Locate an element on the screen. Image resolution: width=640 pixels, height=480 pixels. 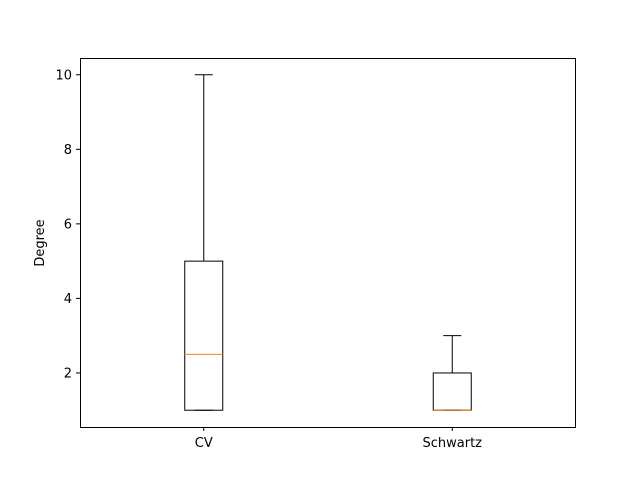
y-tick-label: 6 is located at coordinates (68, 224).